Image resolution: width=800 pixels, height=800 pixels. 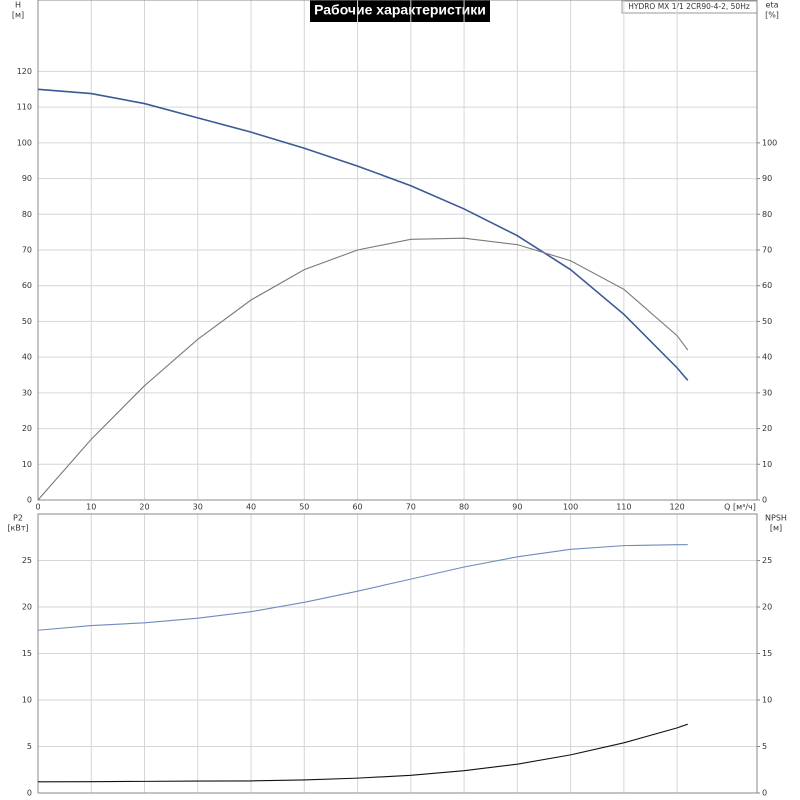 What do you see at coordinates (27, 392) in the screenshot?
I see `y-tick-label: 30` at bounding box center [27, 392].